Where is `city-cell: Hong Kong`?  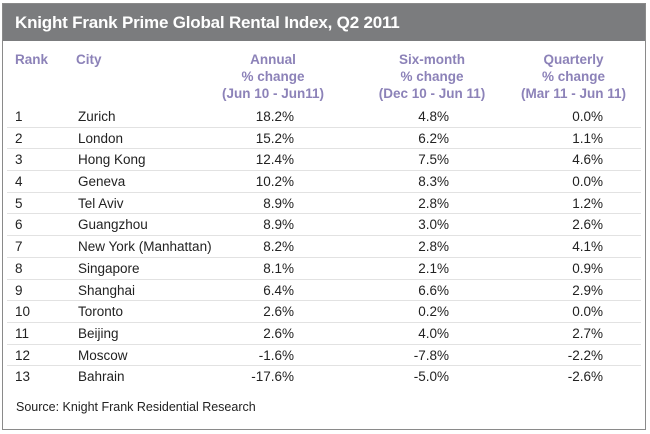
city-cell: Hong Kong is located at coordinates (112, 160).